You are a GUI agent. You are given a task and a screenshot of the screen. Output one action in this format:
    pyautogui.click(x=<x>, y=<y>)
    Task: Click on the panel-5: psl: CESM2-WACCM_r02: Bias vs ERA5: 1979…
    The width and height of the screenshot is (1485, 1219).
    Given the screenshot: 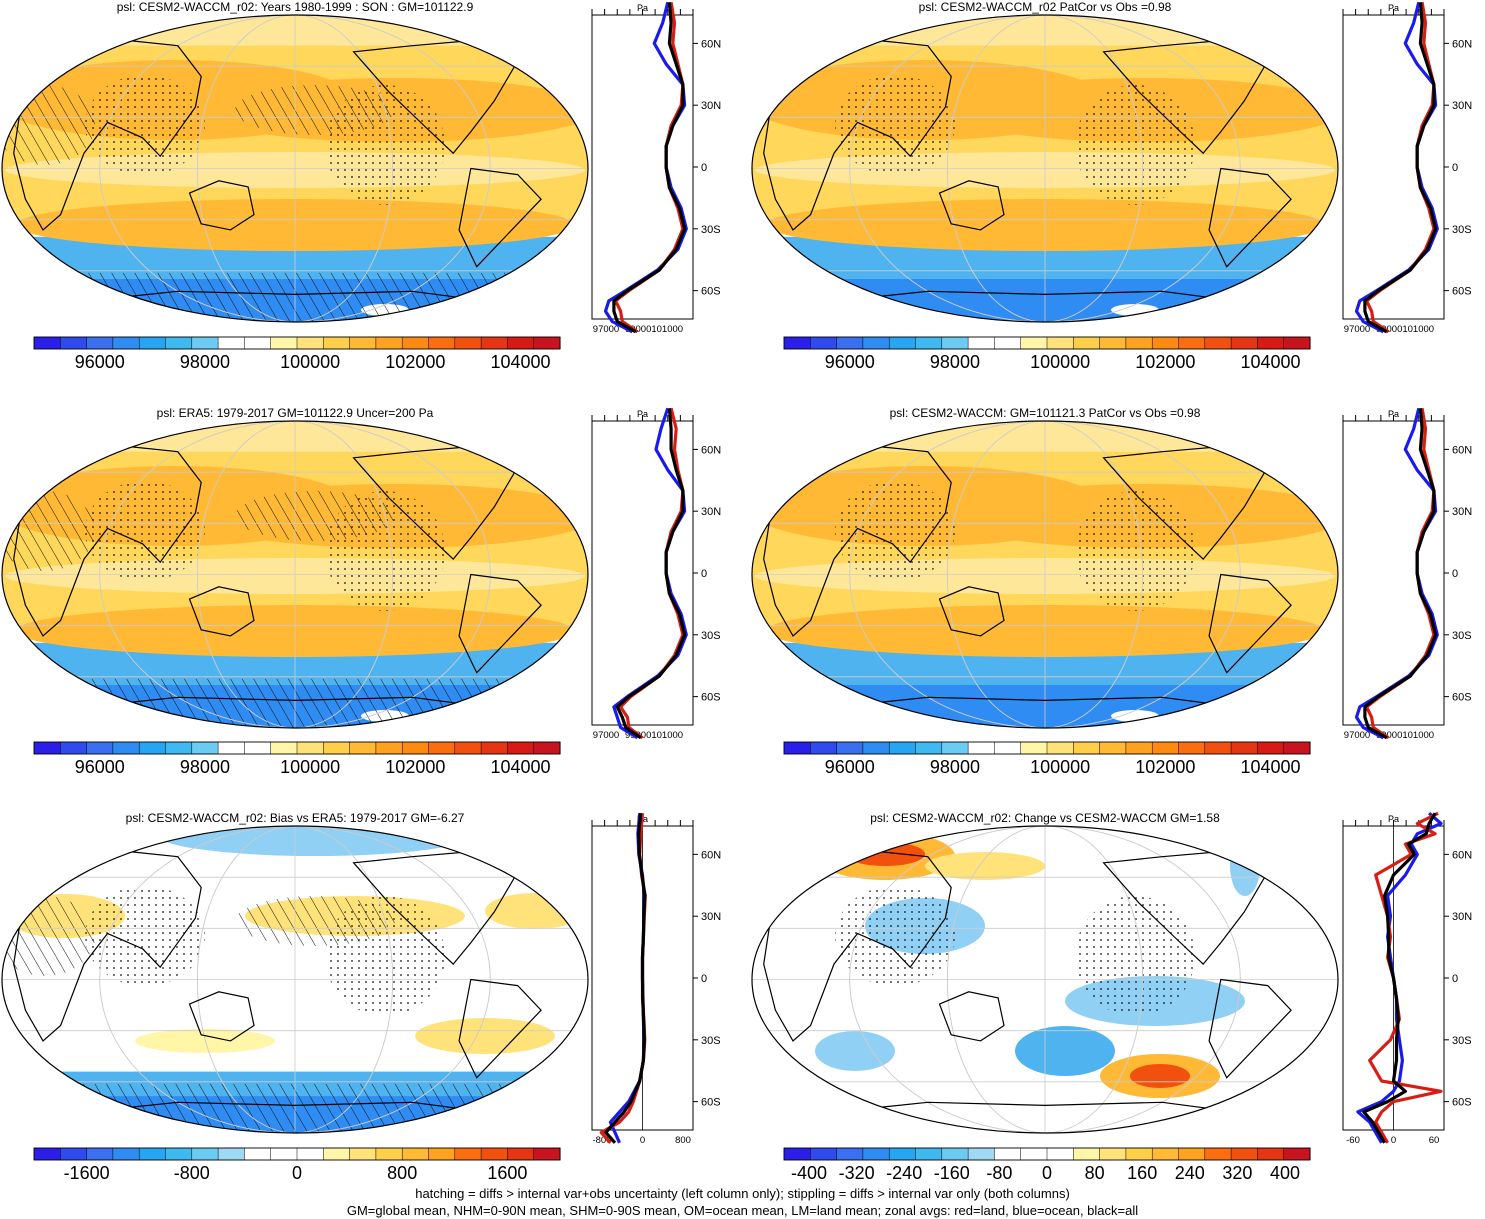 What is the action you would take?
    pyautogui.click(x=361, y=997)
    